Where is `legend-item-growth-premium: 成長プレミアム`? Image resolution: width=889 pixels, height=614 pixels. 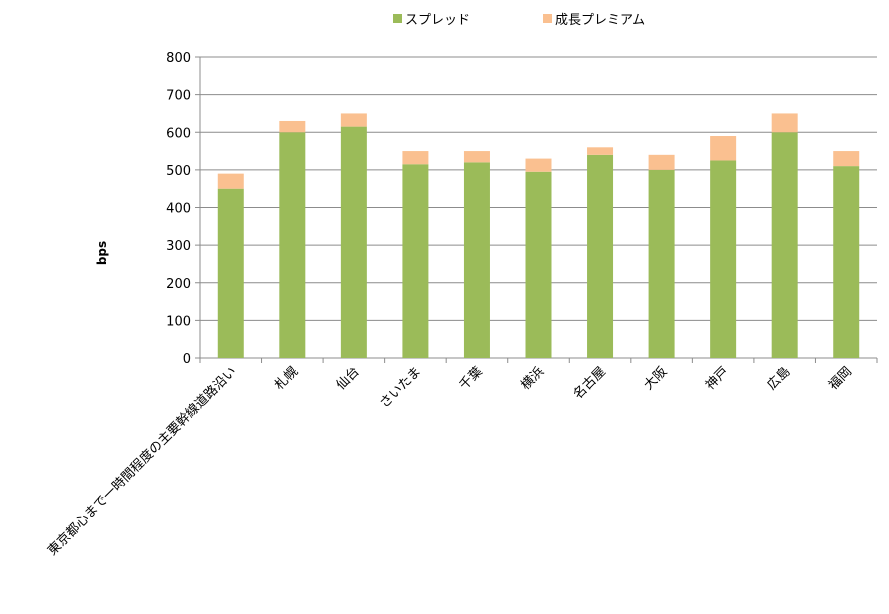 legend-item-growth-premium: 成長プレミアム is located at coordinates (594, 18).